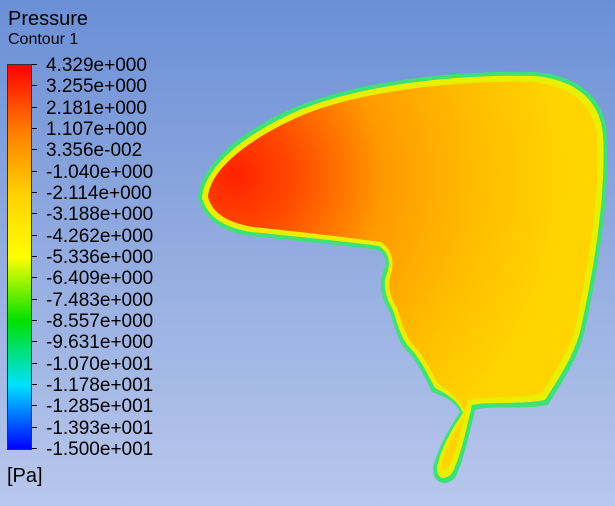 Image resolution: width=615 pixels, height=506 pixels. Describe the element at coordinates (100, 321) in the screenshot. I see `legend-level-label: -8.557e+000` at that location.